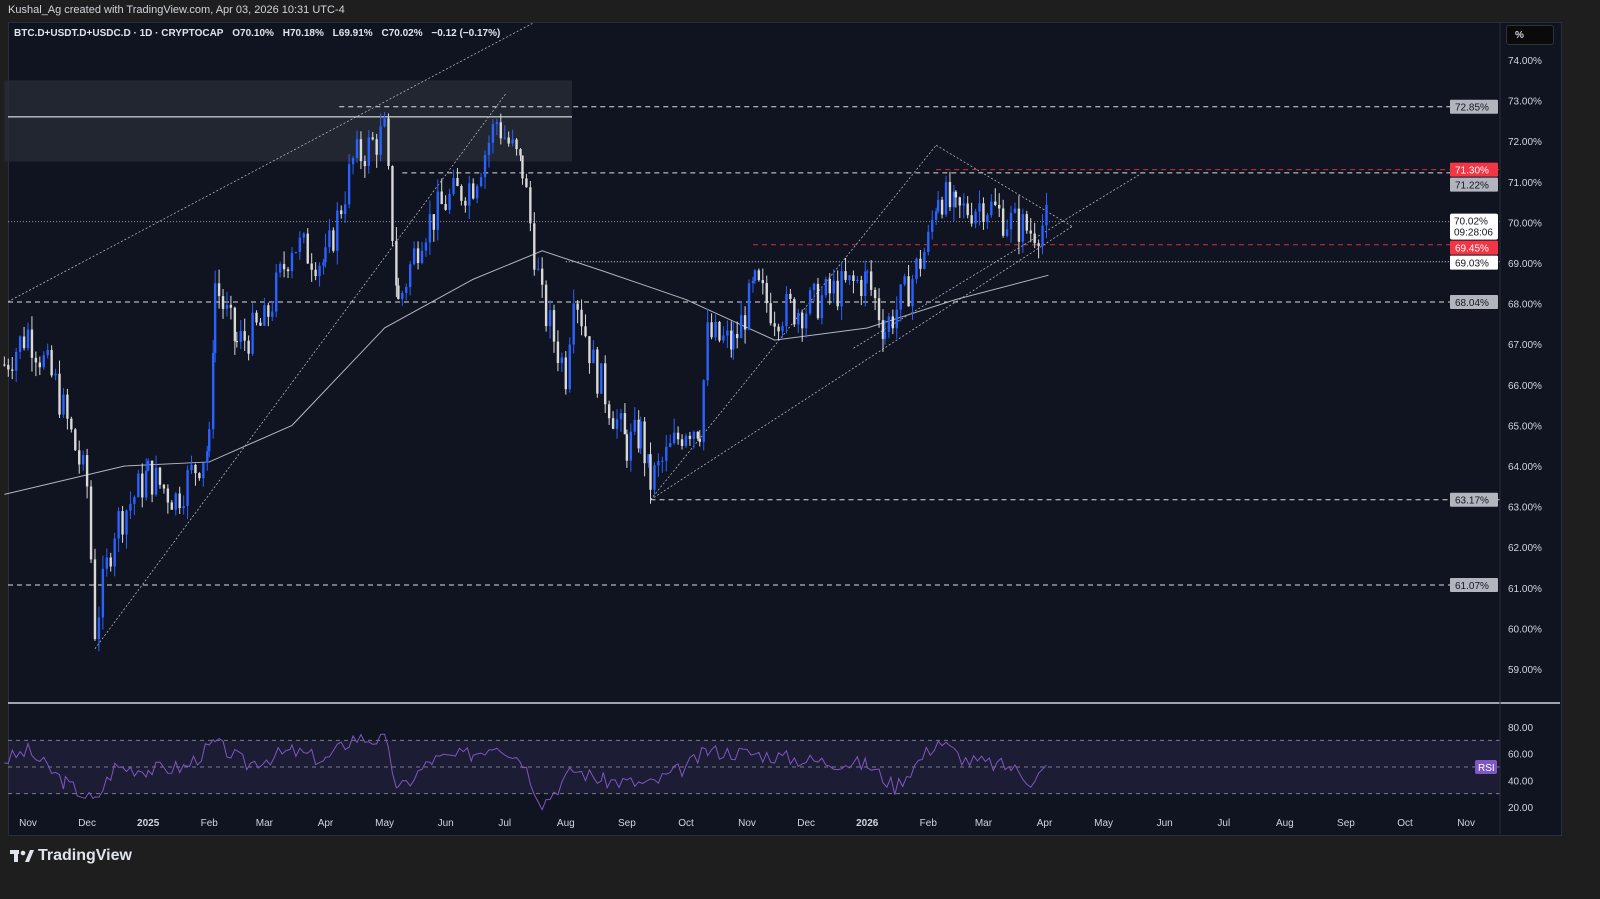  What do you see at coordinates (288, 121) in the screenshot?
I see `supply-zone` at bounding box center [288, 121].